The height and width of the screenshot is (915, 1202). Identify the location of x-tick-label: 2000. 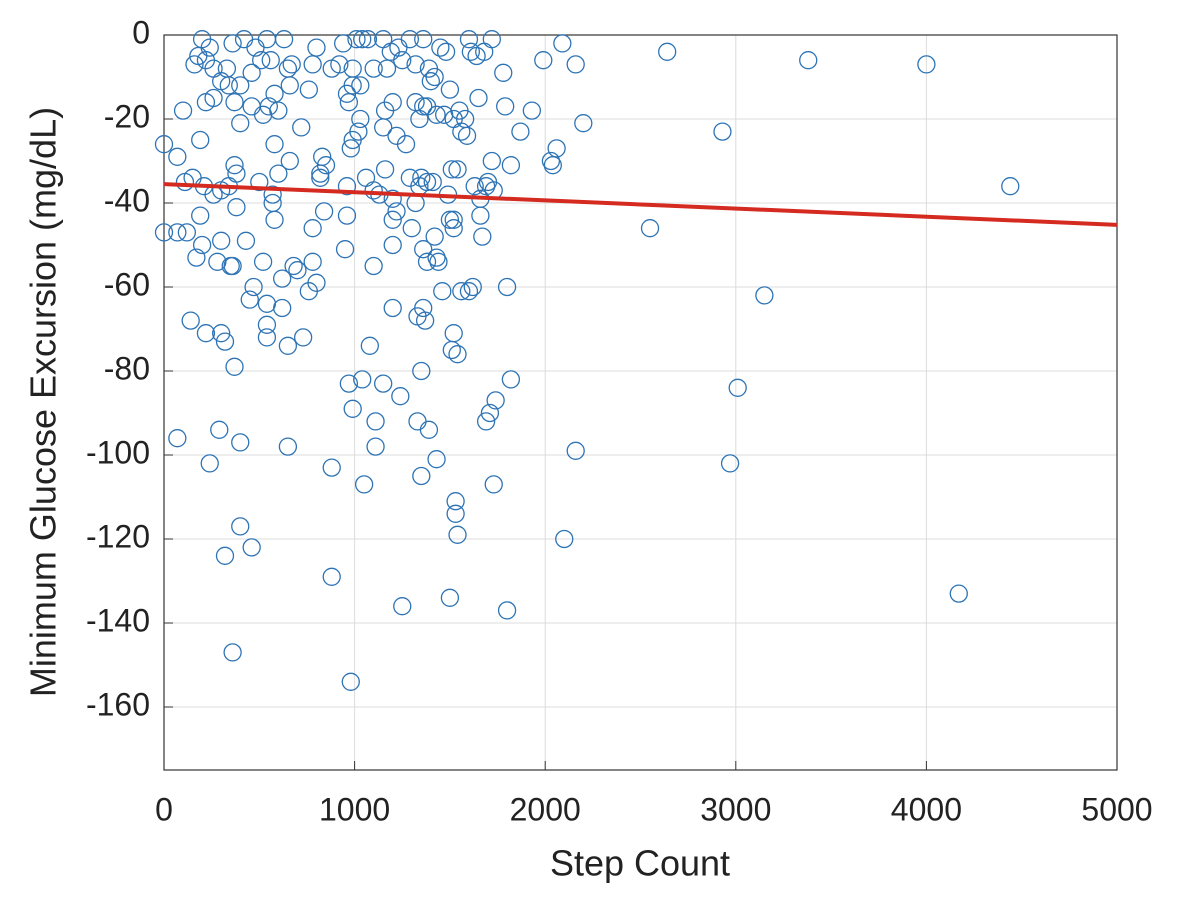
(545, 809).